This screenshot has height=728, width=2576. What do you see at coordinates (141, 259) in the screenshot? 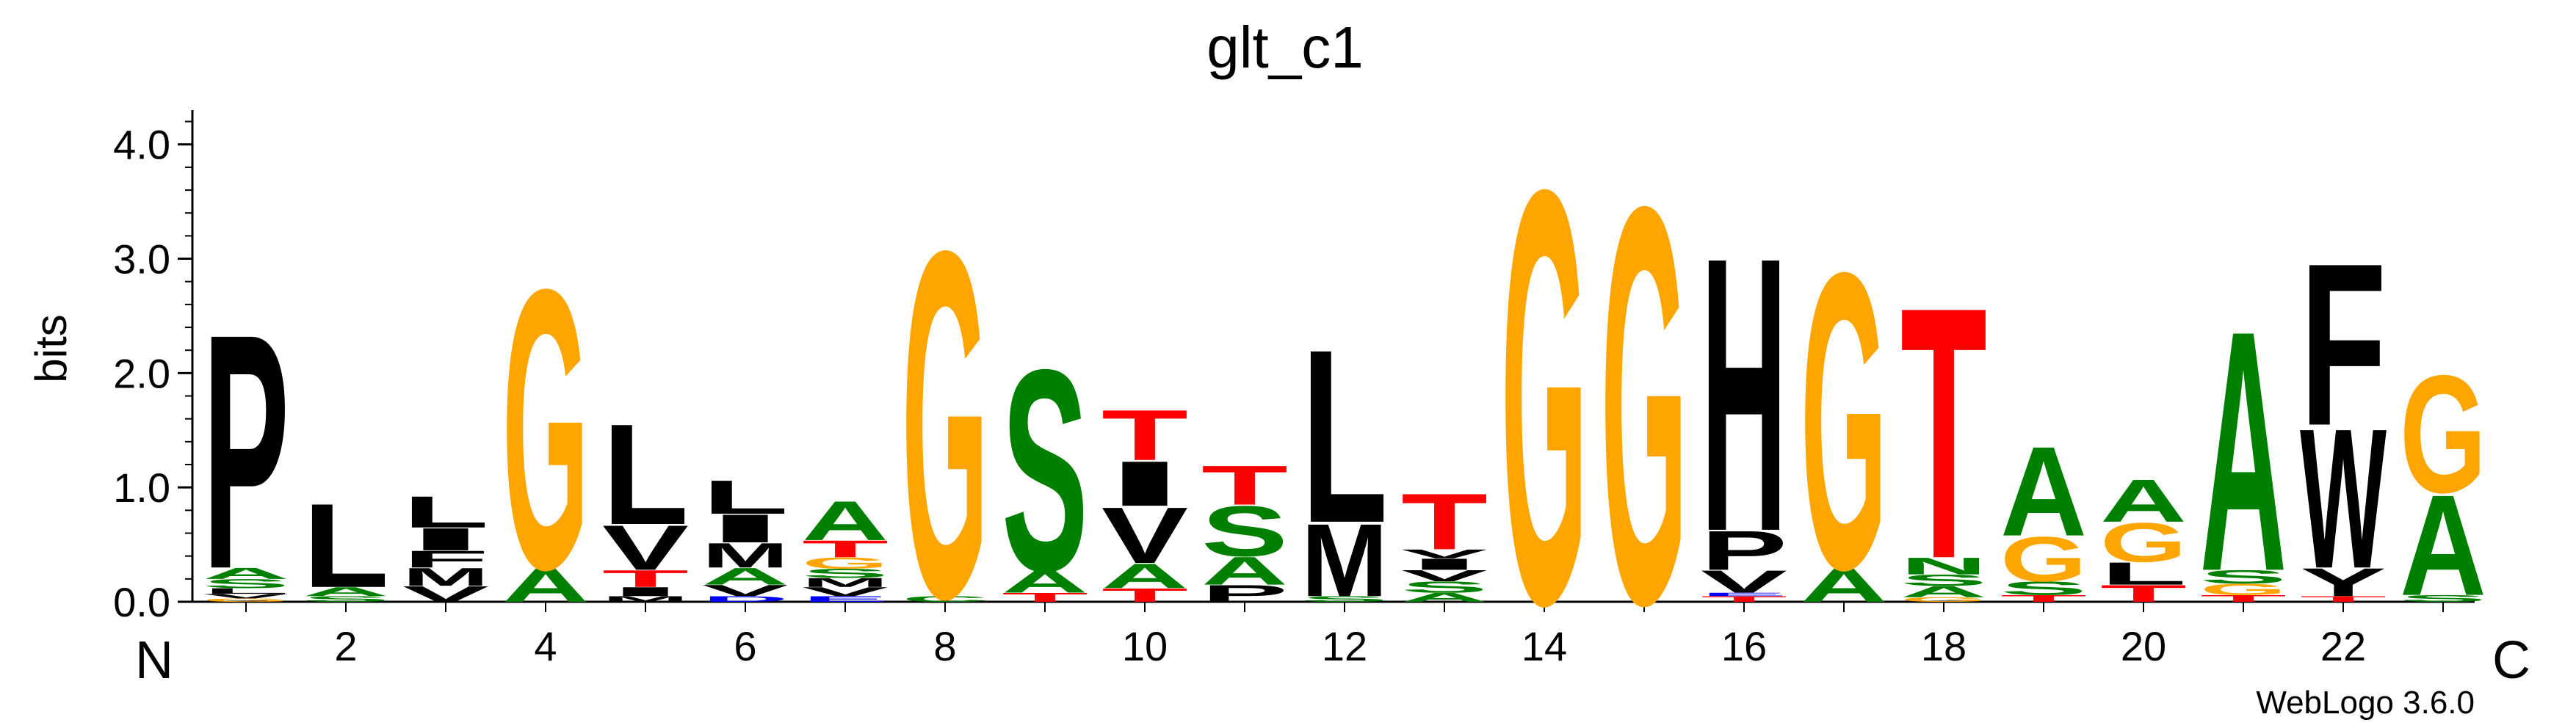
I see `y-tick-label: 3.0` at bounding box center [141, 259].